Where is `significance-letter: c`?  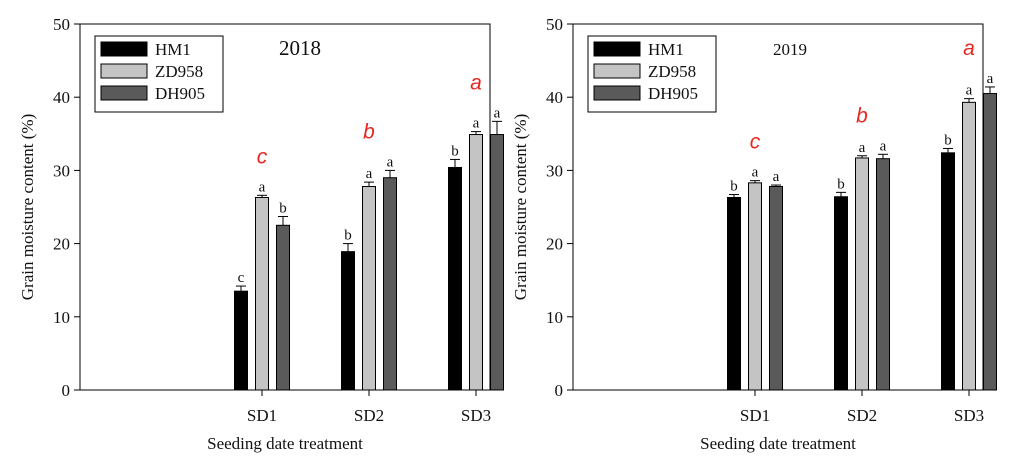 significance-letter: c is located at coordinates (241, 278).